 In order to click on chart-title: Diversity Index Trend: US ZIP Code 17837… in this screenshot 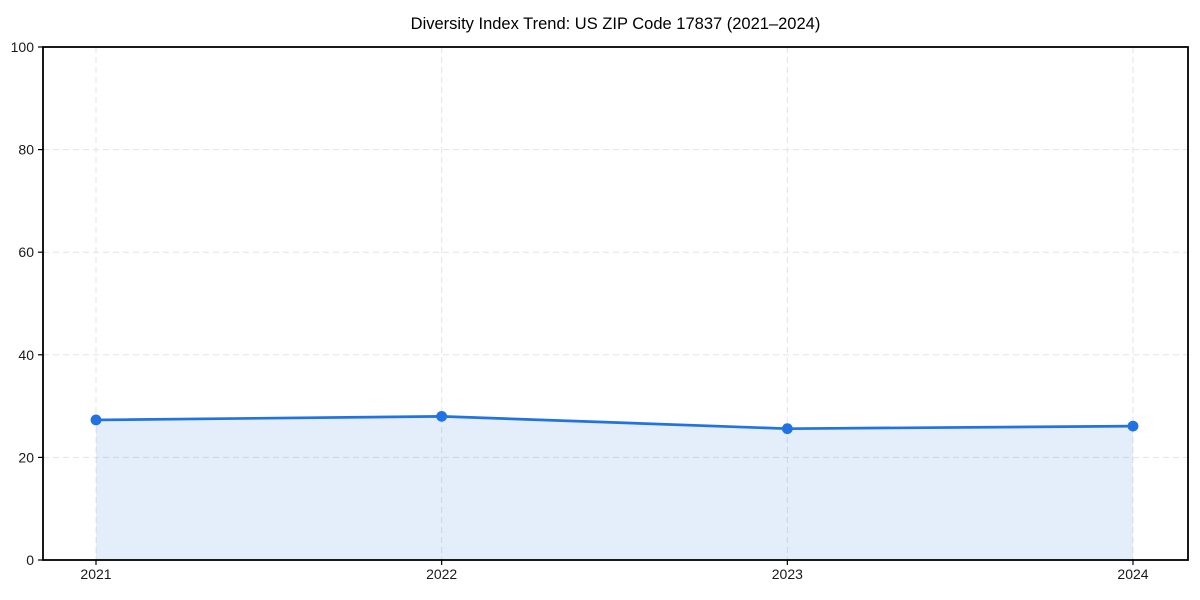, I will do `click(616, 24)`.